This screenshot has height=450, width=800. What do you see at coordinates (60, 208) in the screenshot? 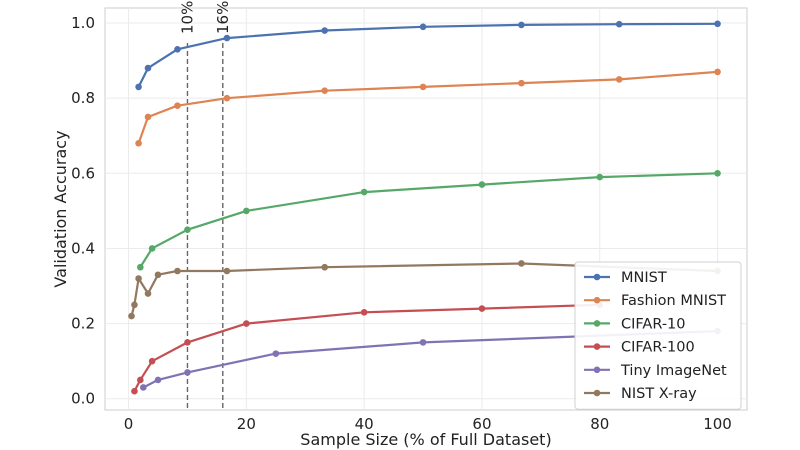
I see `y-axis-label: Validation Accuracy` at bounding box center [60, 208].